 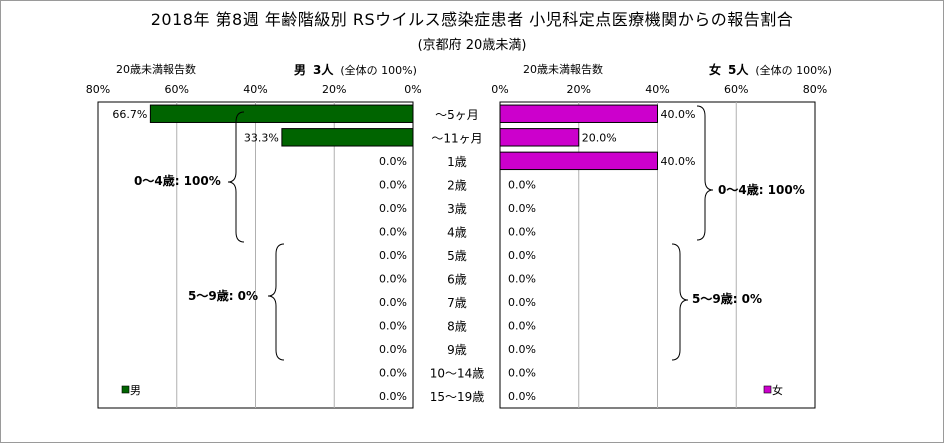 What do you see at coordinates (457, 232) in the screenshot?
I see `category-label: 4歳` at bounding box center [457, 232].